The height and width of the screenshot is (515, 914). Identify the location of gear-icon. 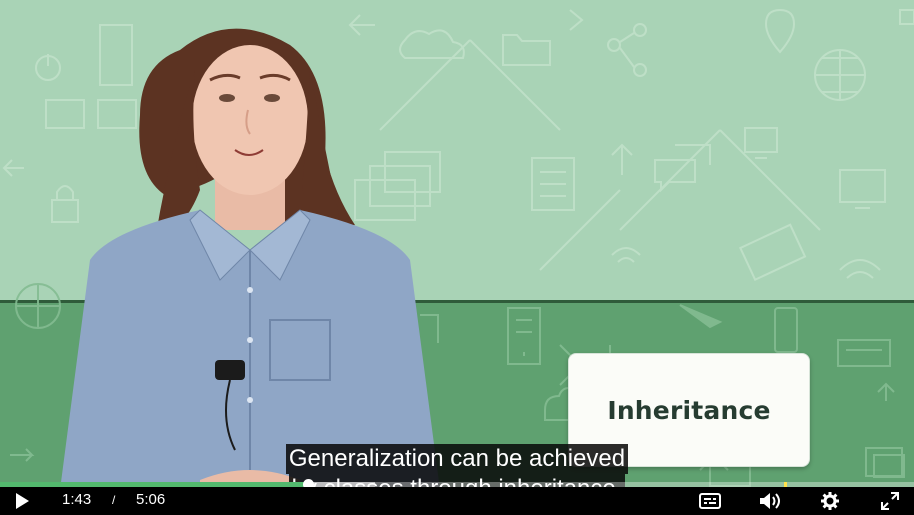
(830, 501).